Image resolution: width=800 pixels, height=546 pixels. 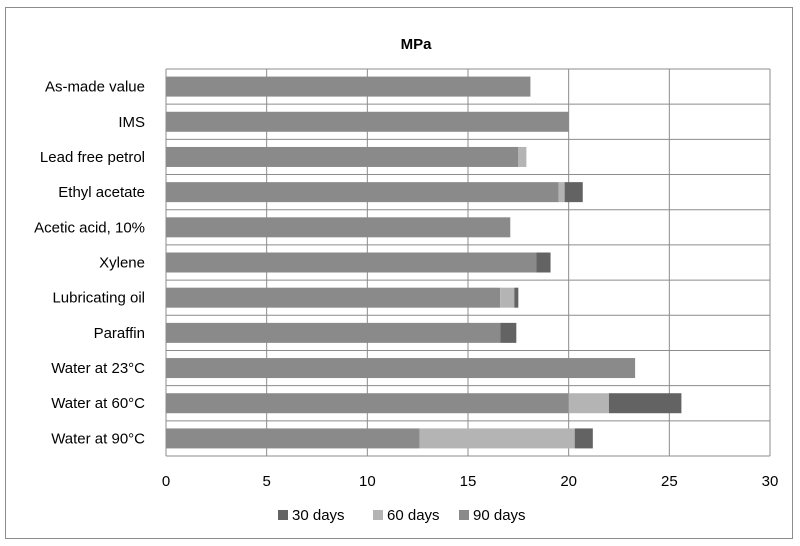 I want to click on bar-paraffin-30-days, so click(x=508, y=332).